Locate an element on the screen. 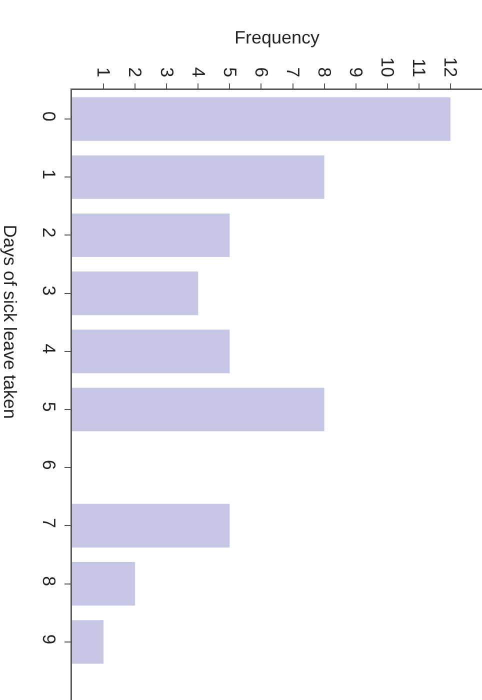 This screenshot has width=482, height=700. x-tick-label: 11 is located at coordinates (419, 68).